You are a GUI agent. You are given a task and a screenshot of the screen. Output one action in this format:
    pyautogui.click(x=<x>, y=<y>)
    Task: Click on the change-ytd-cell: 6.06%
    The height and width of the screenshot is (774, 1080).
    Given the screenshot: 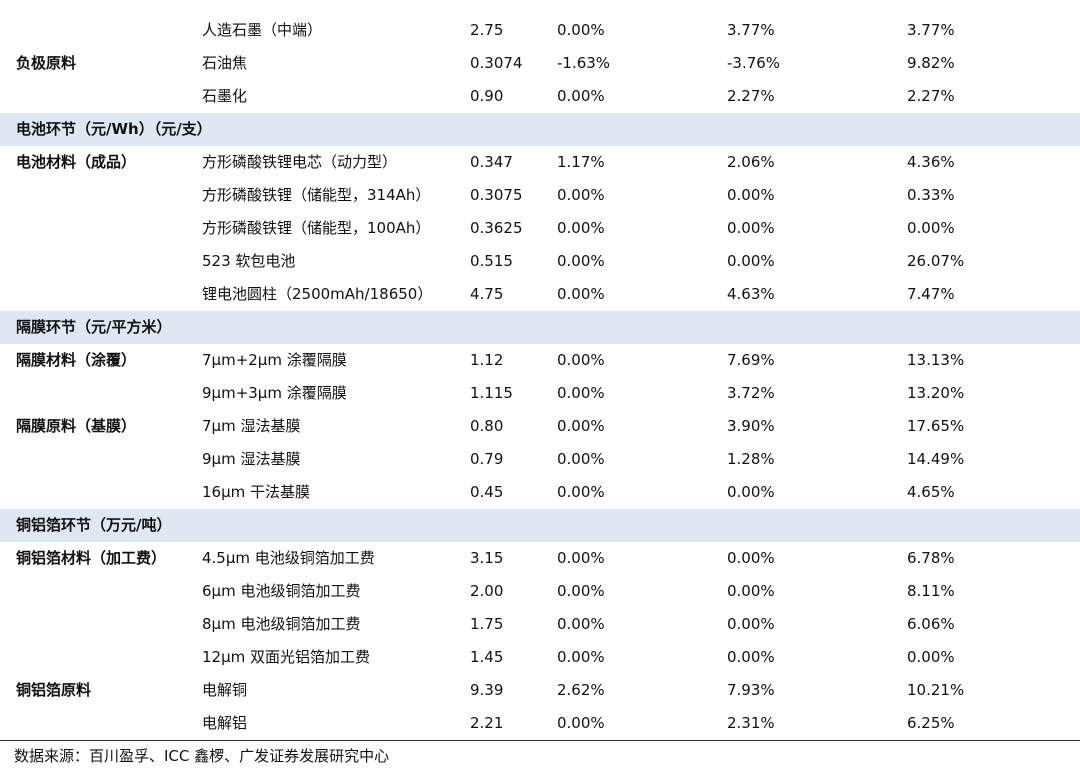 What is the action you would take?
    pyautogui.click(x=931, y=624)
    